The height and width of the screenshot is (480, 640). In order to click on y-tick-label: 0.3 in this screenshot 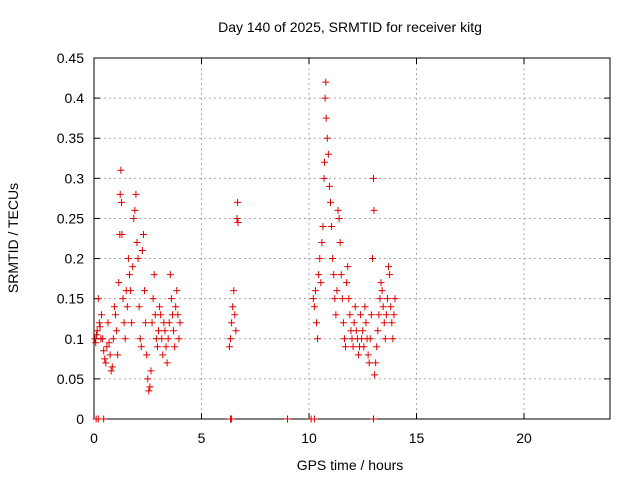, I will do `click(75, 178)`.